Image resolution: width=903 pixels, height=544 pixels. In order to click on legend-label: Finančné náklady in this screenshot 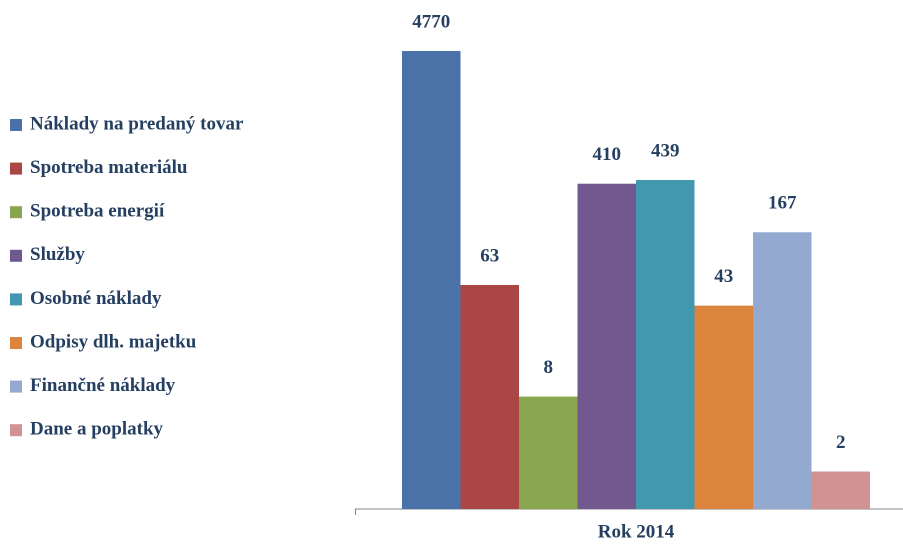, I will do `click(103, 385)`.